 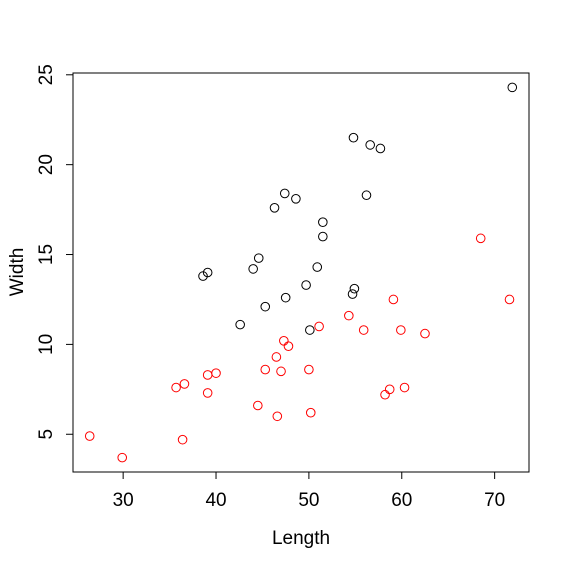 What do you see at coordinates (215, 500) in the screenshot?
I see `x-tick-label: 40` at bounding box center [215, 500].